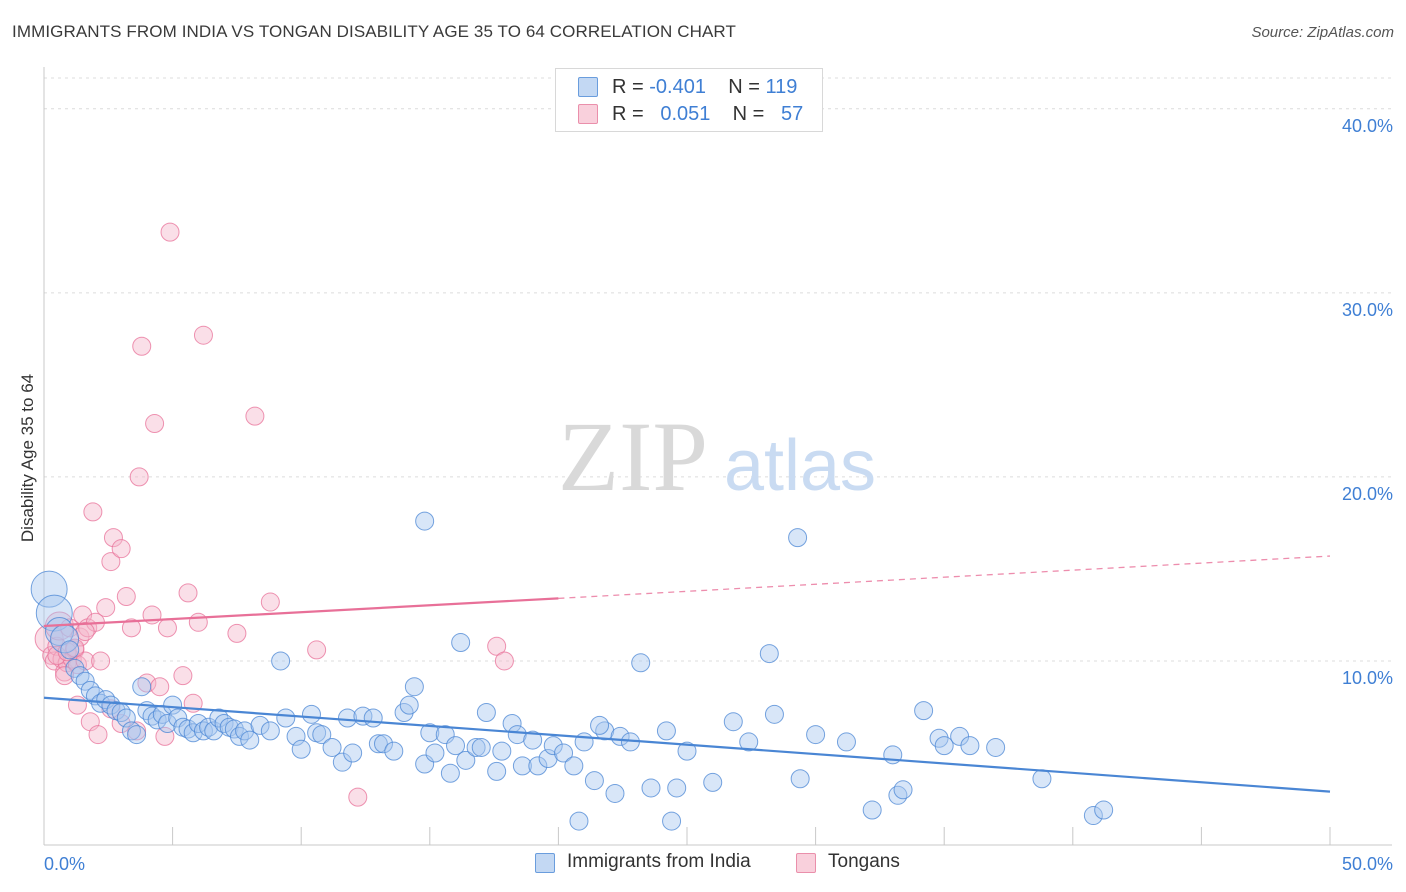  I want to click on bottom-legend-swatch-tongan, so click(806, 863).